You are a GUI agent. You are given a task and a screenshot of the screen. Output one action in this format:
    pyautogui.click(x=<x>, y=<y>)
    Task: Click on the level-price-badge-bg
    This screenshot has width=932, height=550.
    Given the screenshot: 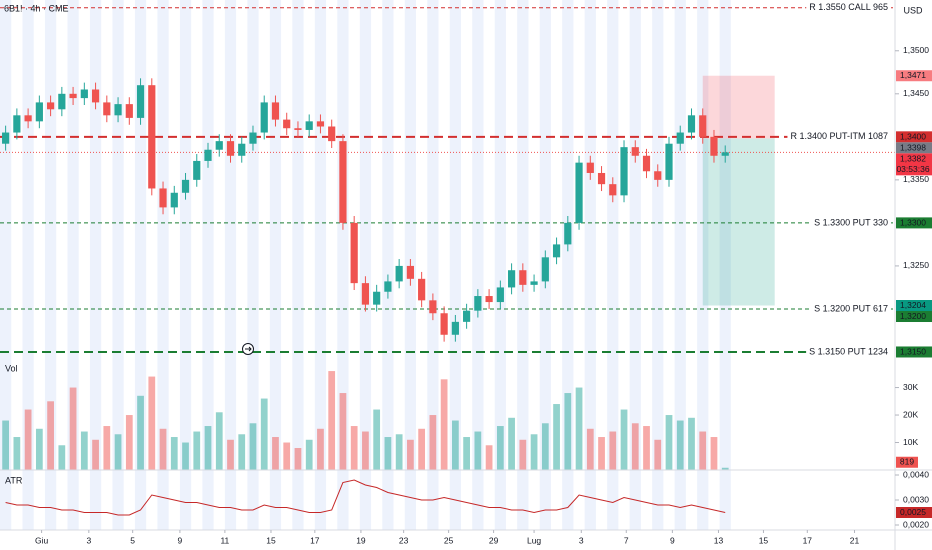 What is the action you would take?
    pyautogui.click(x=914, y=317)
    